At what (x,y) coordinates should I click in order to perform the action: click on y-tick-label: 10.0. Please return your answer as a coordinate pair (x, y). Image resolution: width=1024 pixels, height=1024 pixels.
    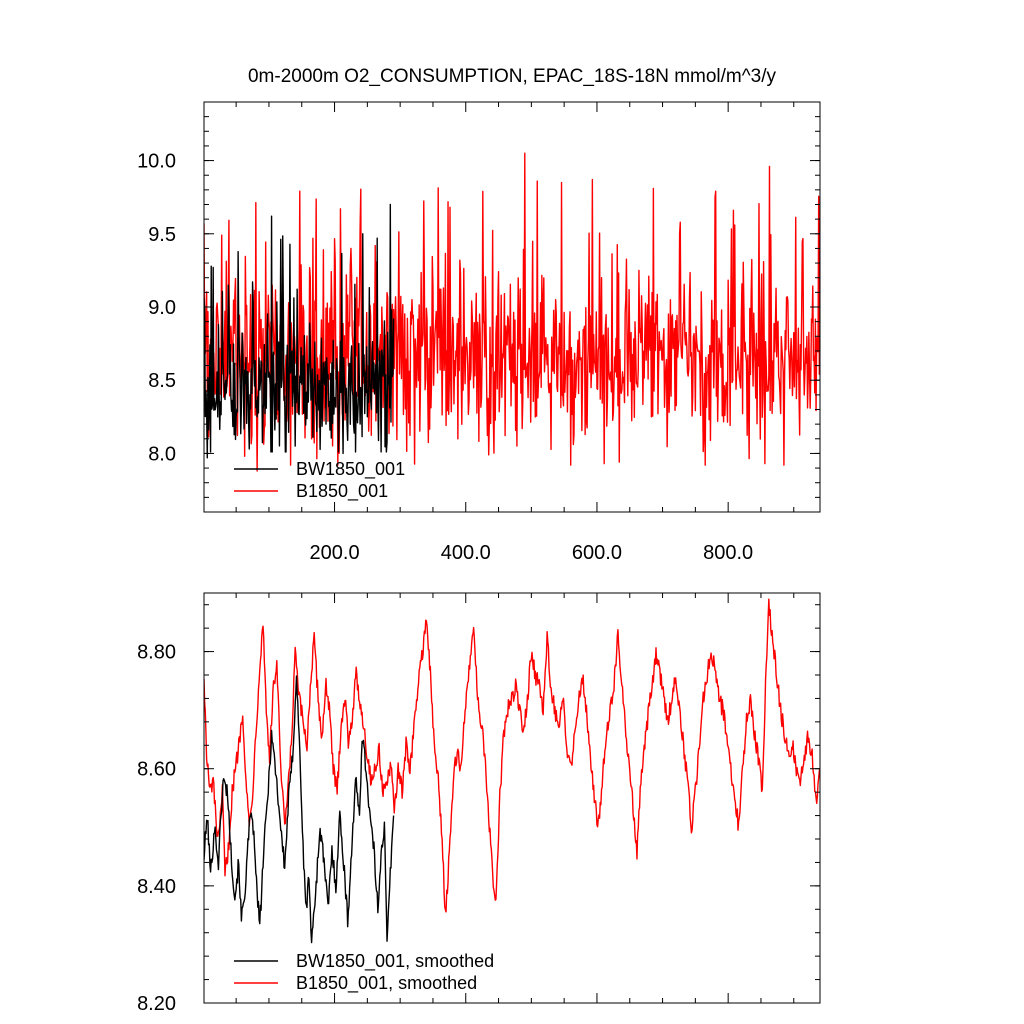
    Looking at the image, I should click on (156, 162).